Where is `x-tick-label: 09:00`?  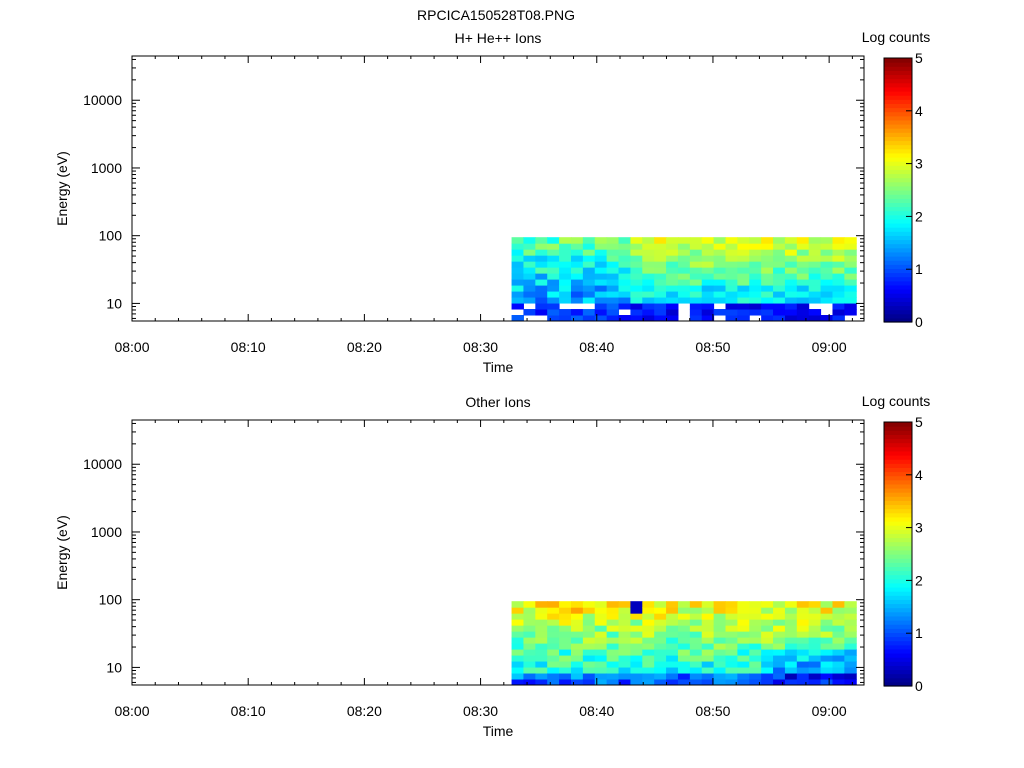
x-tick-label: 09:00 is located at coordinates (829, 711).